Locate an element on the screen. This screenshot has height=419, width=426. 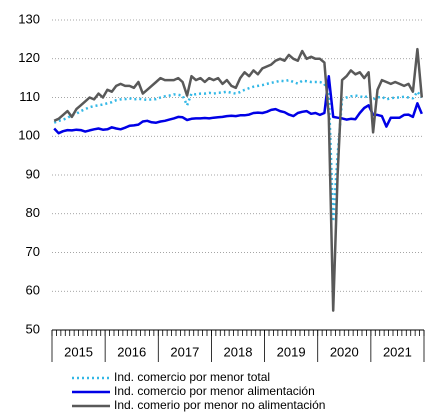
x-tick-label: 2021 is located at coordinates (397, 351).